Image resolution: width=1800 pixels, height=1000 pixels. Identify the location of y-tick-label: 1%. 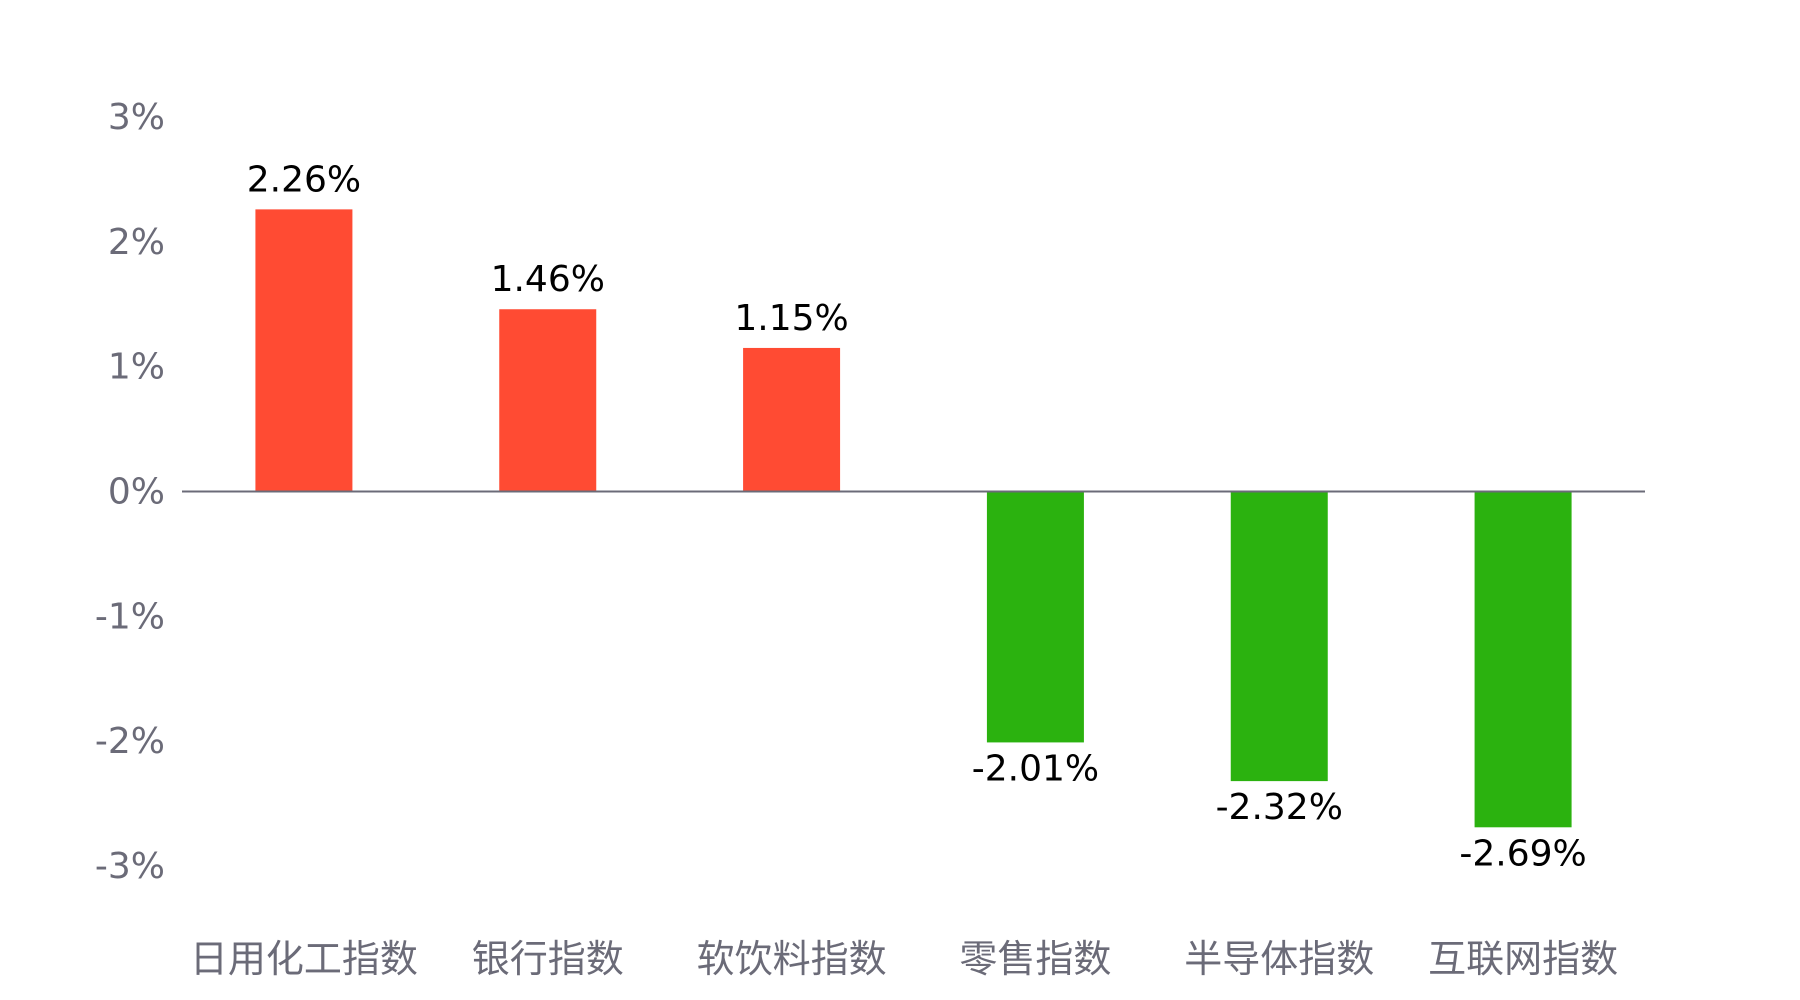
(136, 367).